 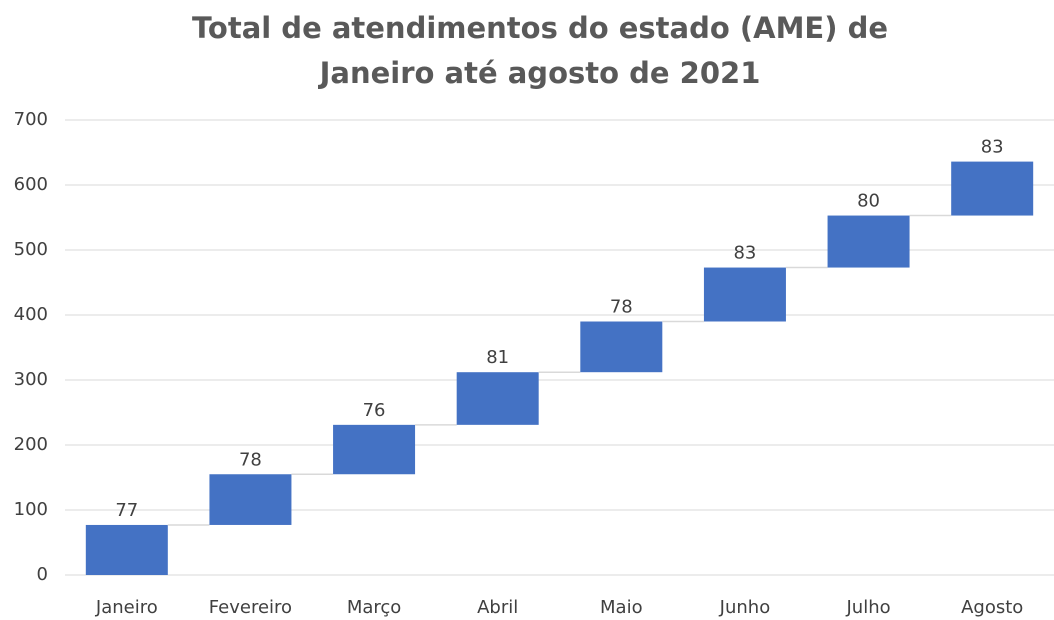 What do you see at coordinates (31, 119) in the screenshot?
I see `y-tick-label: 700` at bounding box center [31, 119].